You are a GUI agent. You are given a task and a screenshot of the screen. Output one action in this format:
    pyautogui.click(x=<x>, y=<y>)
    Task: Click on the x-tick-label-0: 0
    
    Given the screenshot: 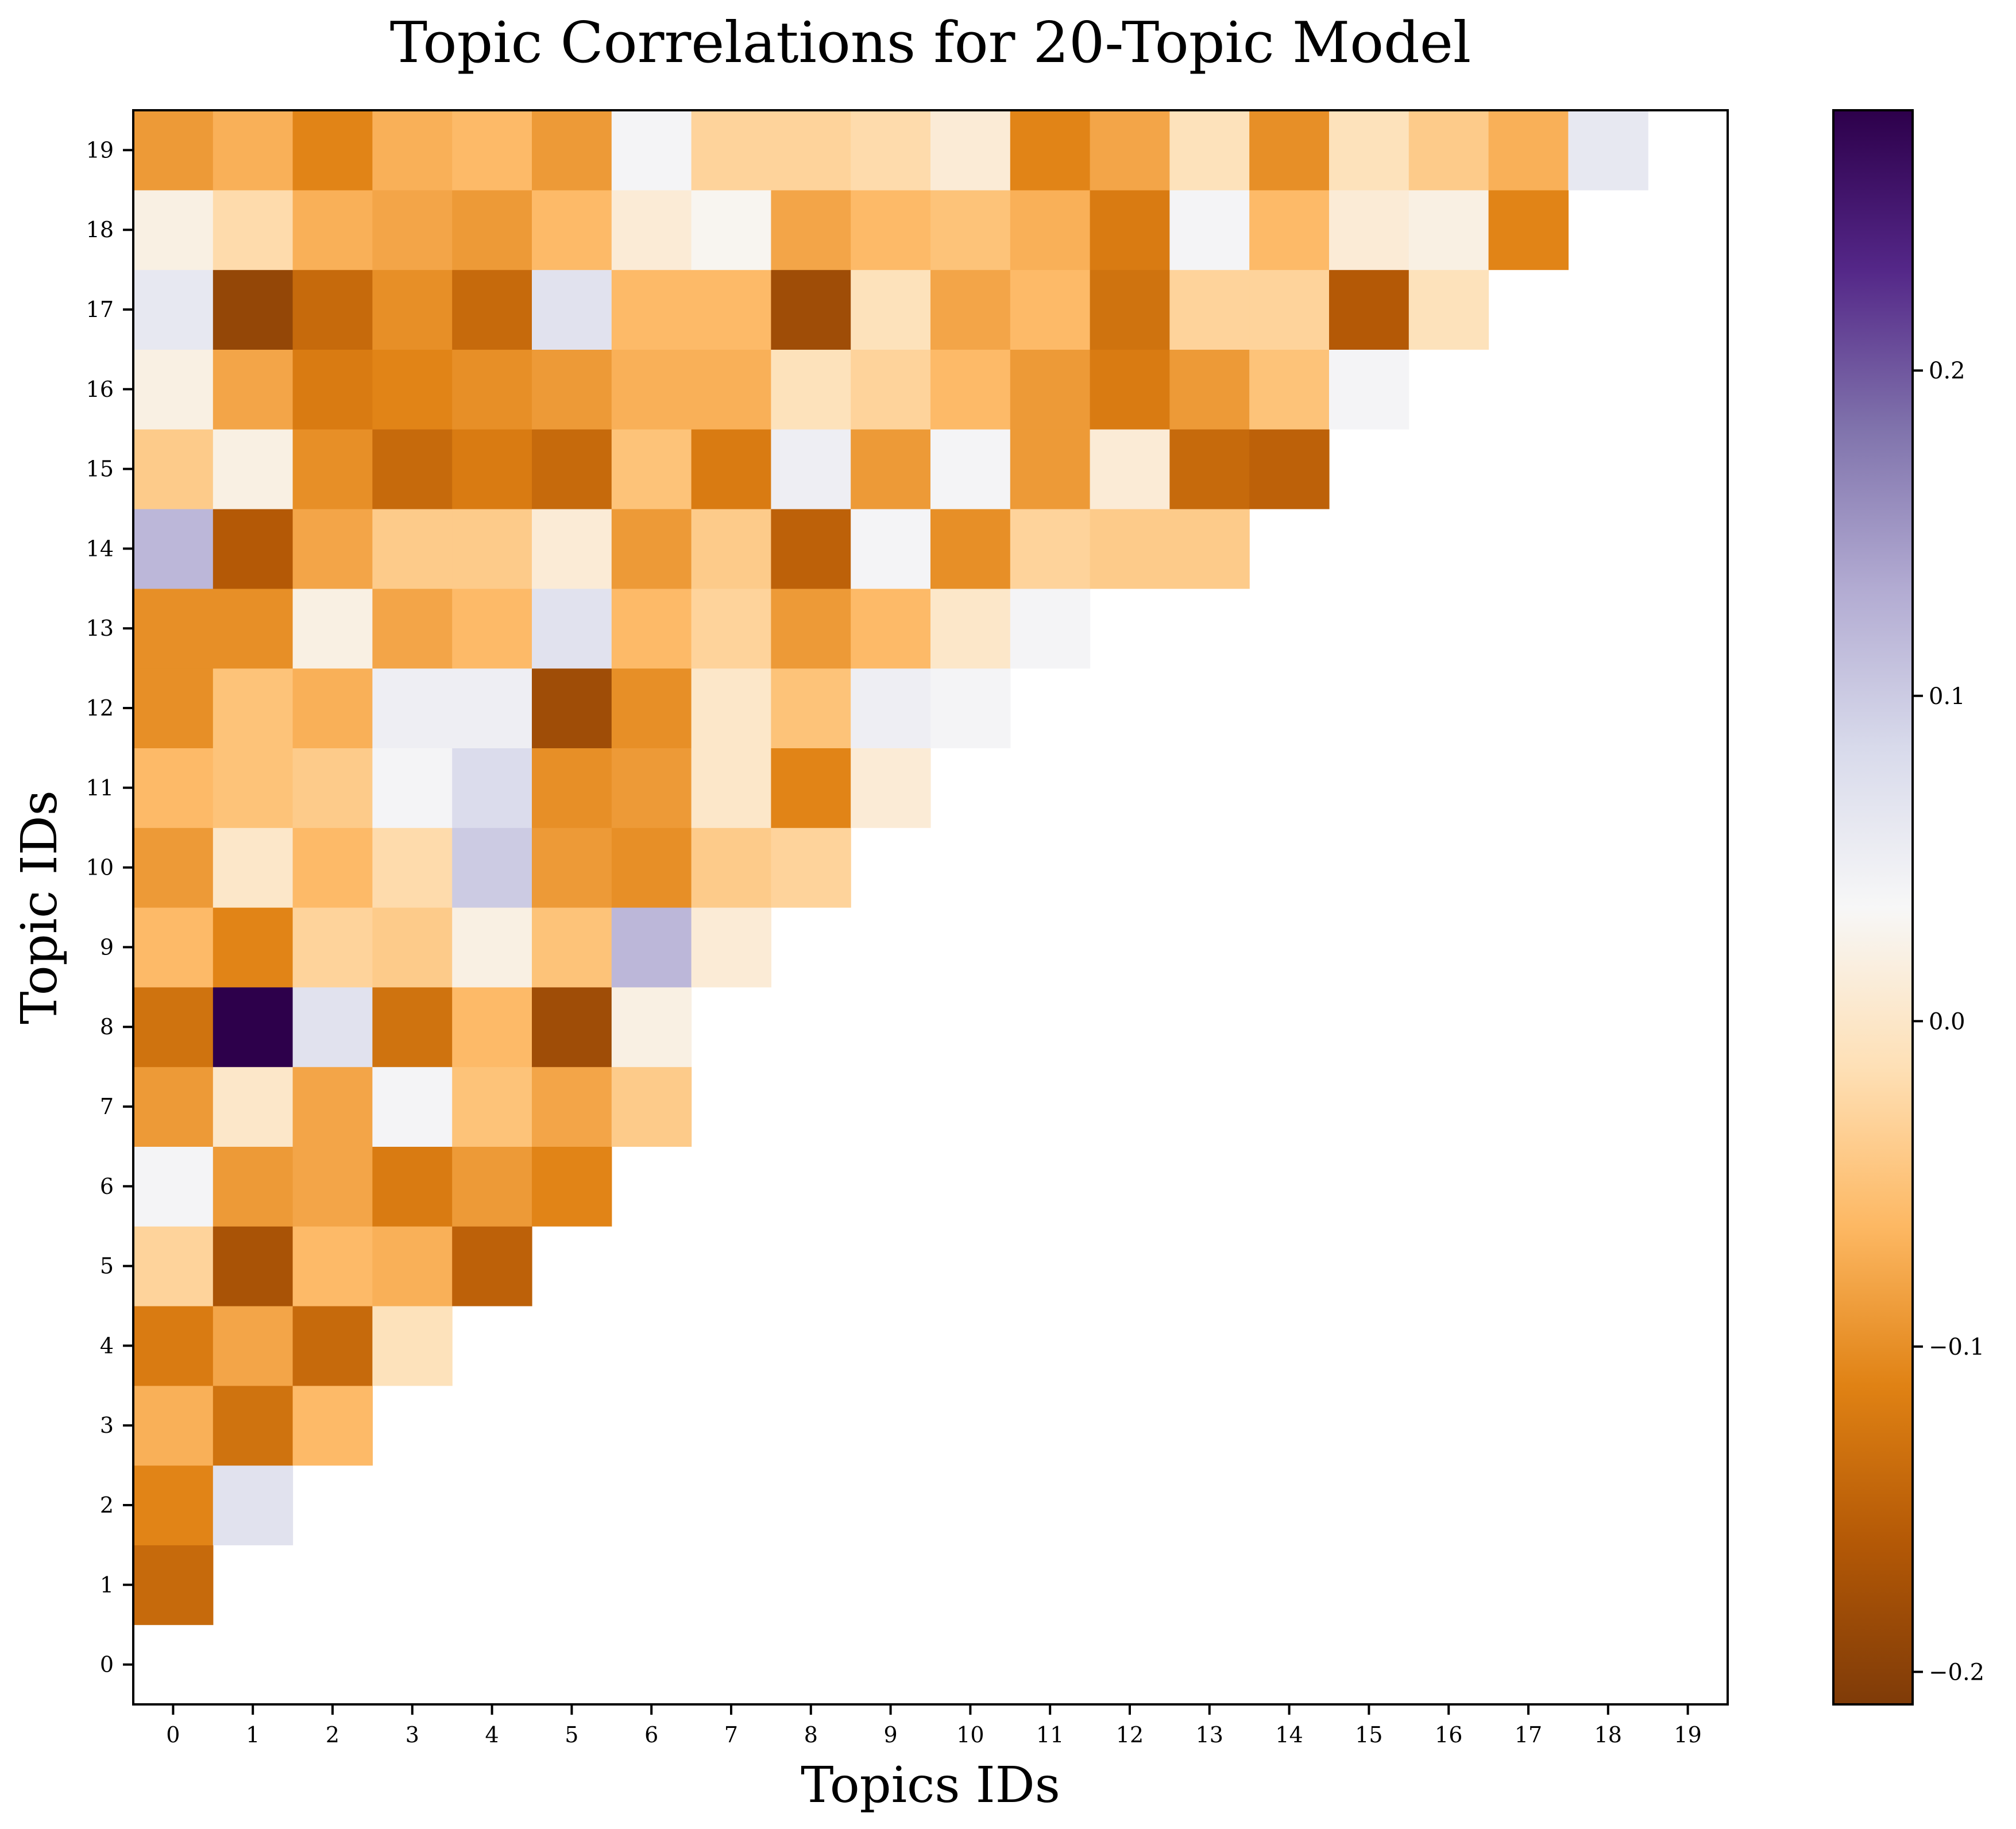 What is the action you would take?
    pyautogui.click(x=173, y=1735)
    